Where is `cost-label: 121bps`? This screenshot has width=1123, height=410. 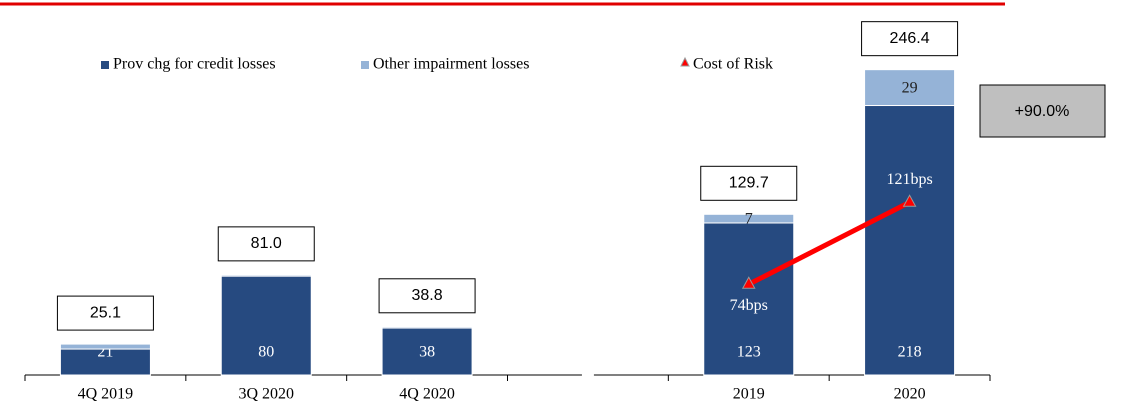 cost-label: 121bps is located at coordinates (909, 179).